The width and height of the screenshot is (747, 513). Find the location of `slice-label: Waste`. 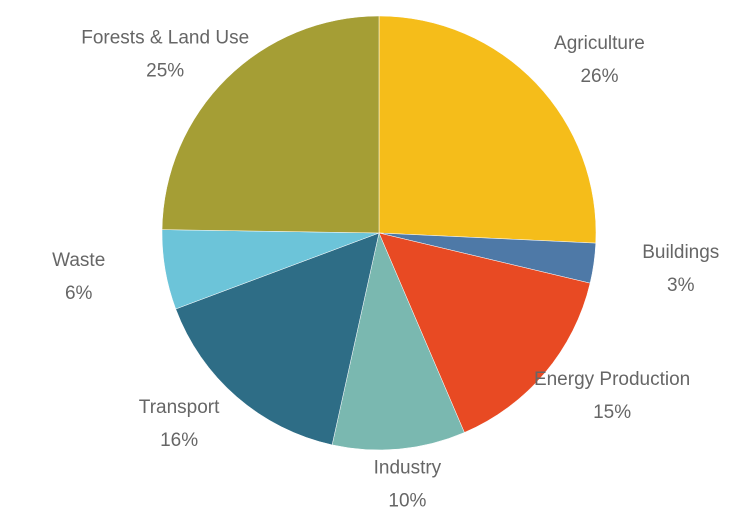

slice-label: Waste is located at coordinates (78, 260).